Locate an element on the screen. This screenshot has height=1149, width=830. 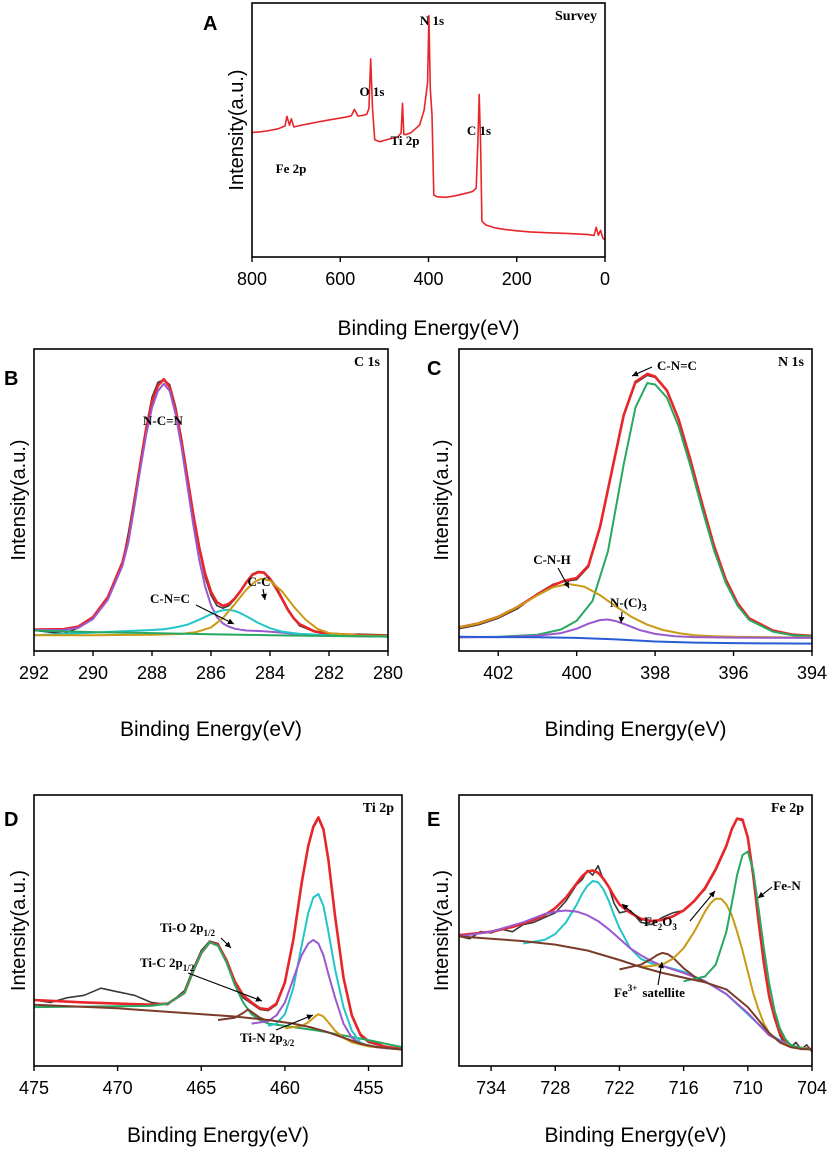
annotation-ti-o-sub: 1/2 is located at coordinates (209, 933).